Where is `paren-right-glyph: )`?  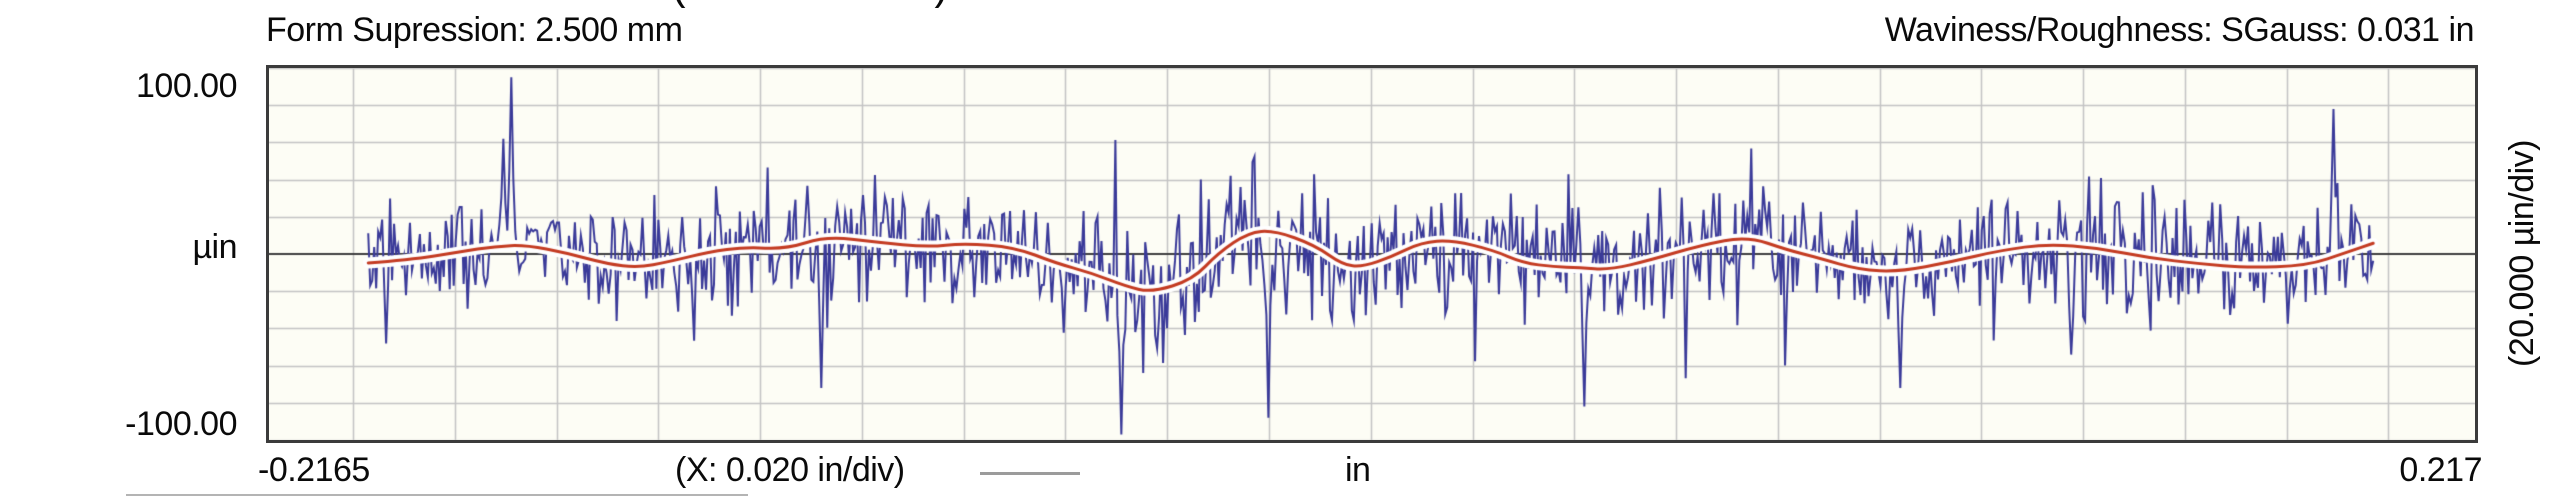
paren-right-glyph: ) is located at coordinates (941, 4).